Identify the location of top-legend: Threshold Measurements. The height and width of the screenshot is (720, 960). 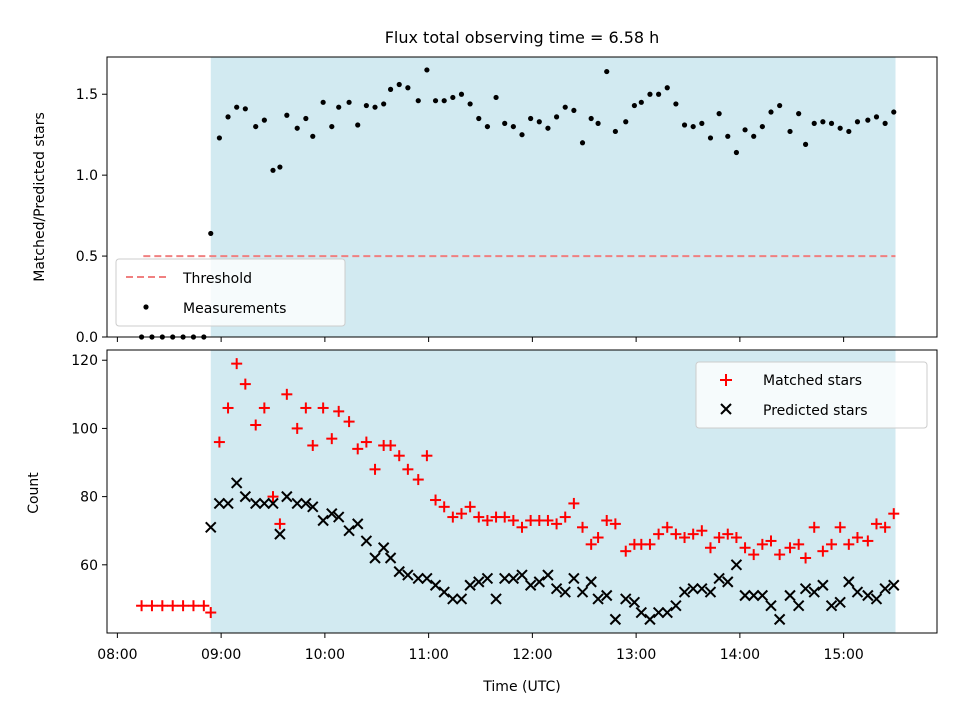
(230, 292).